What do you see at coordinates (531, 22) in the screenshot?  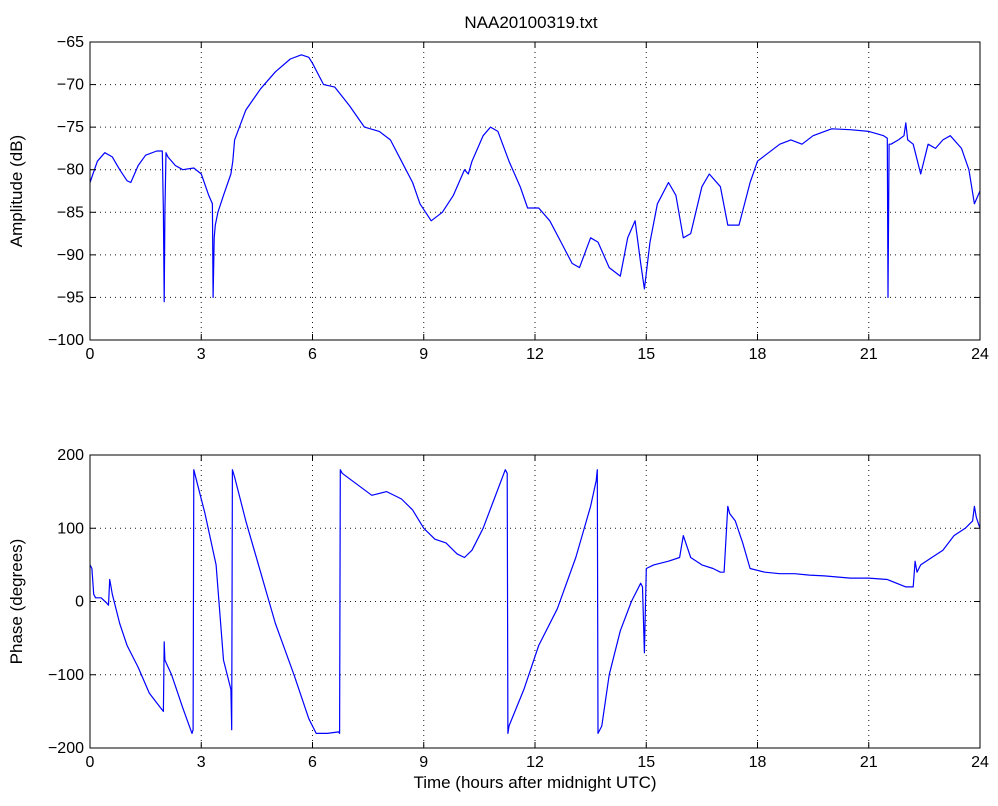 I see `chart-title: NAA20100319.txt` at bounding box center [531, 22].